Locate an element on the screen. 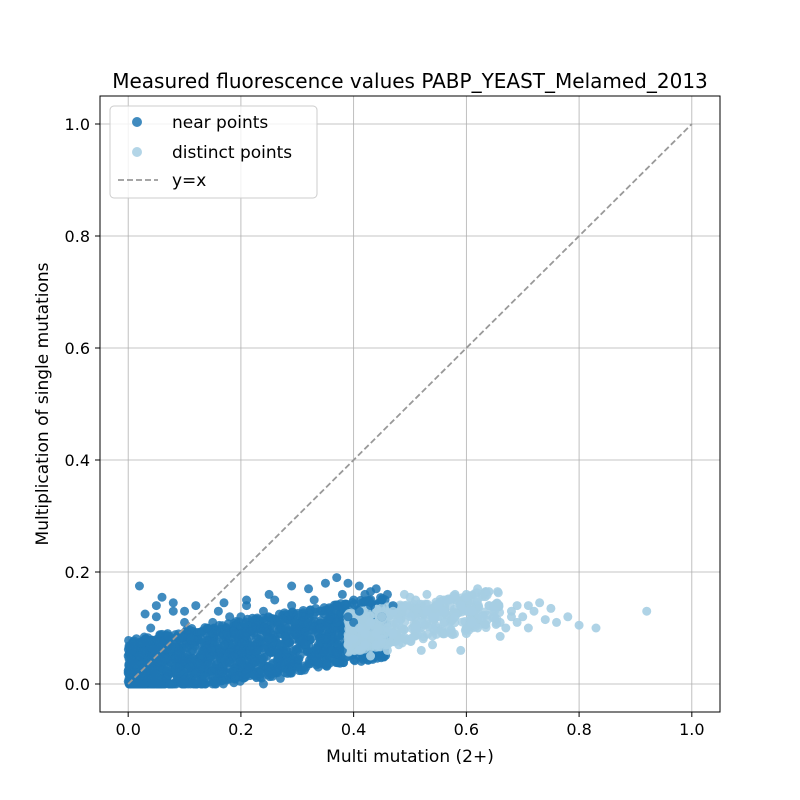  legend: near points distinct points y=x is located at coordinates (213, 152).